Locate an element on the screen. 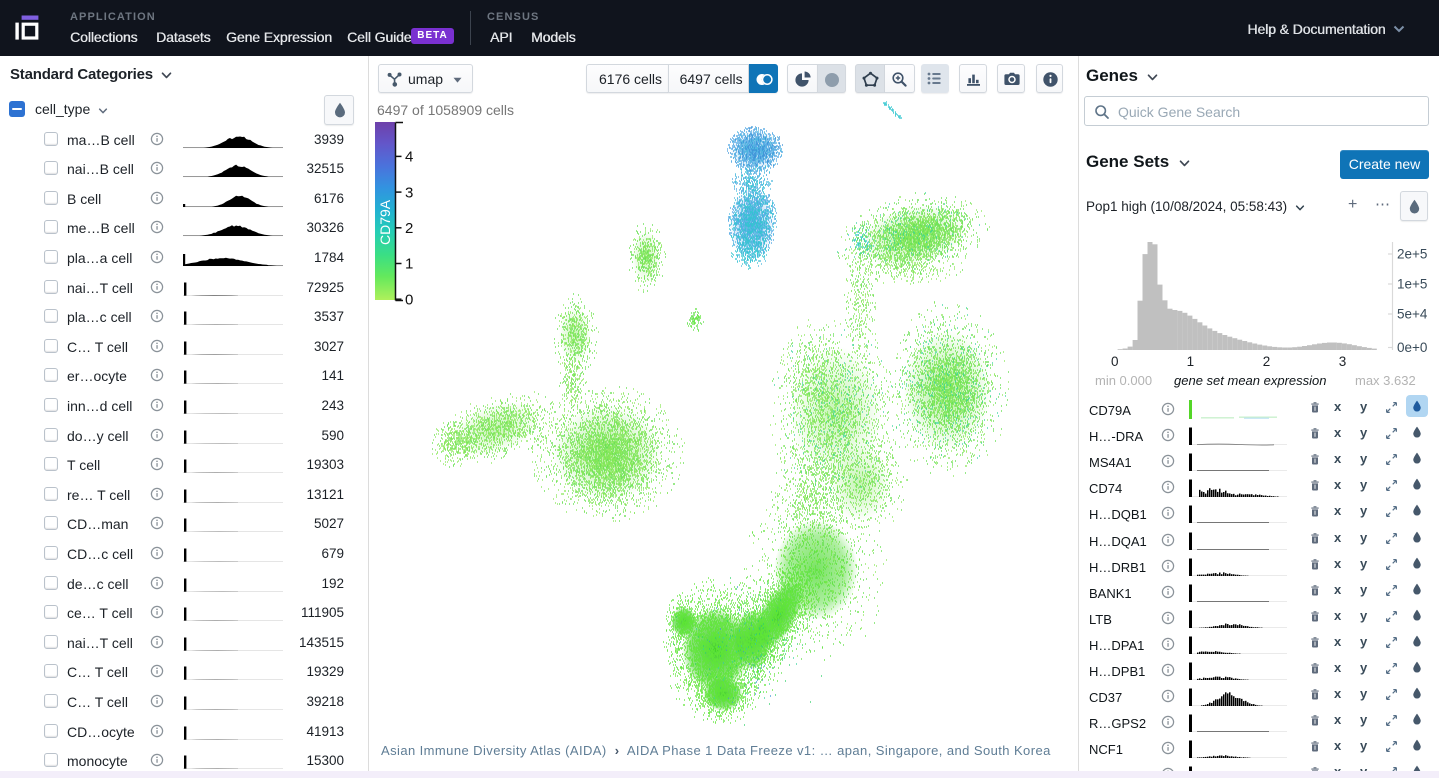  svg-text: 2e+5 is located at coordinates (1412, 254).